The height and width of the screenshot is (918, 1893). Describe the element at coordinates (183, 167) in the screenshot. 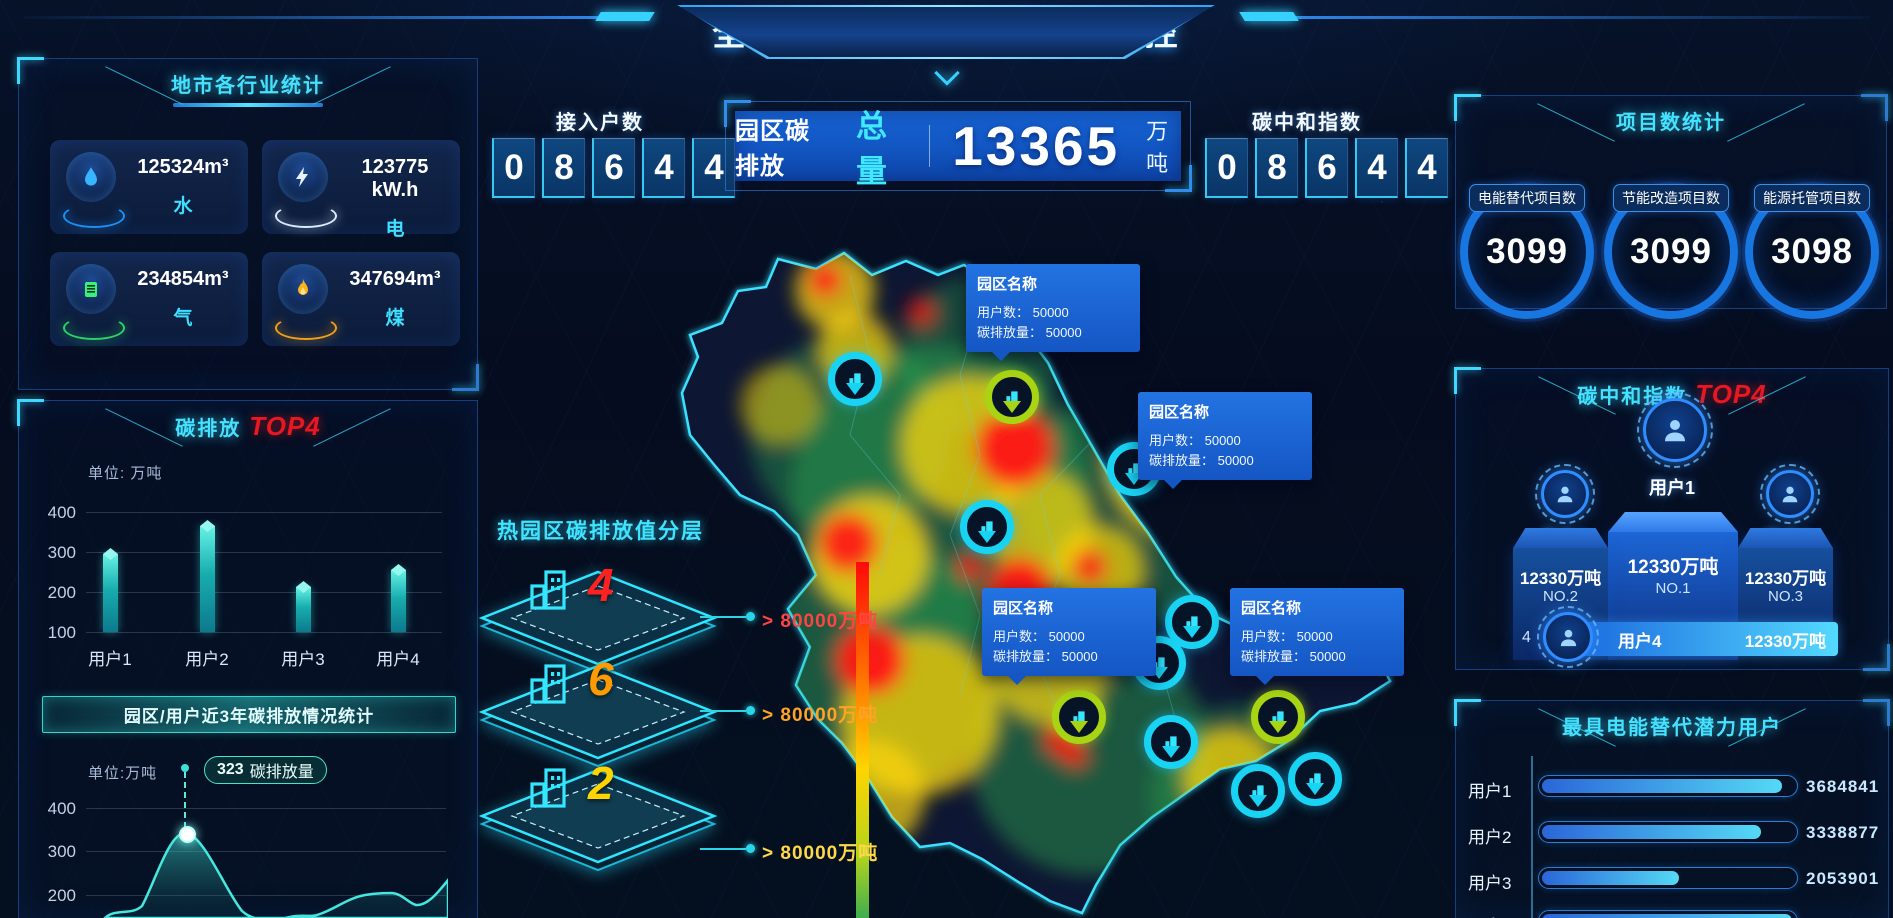

I see `water-value: 125324m³` at that location.